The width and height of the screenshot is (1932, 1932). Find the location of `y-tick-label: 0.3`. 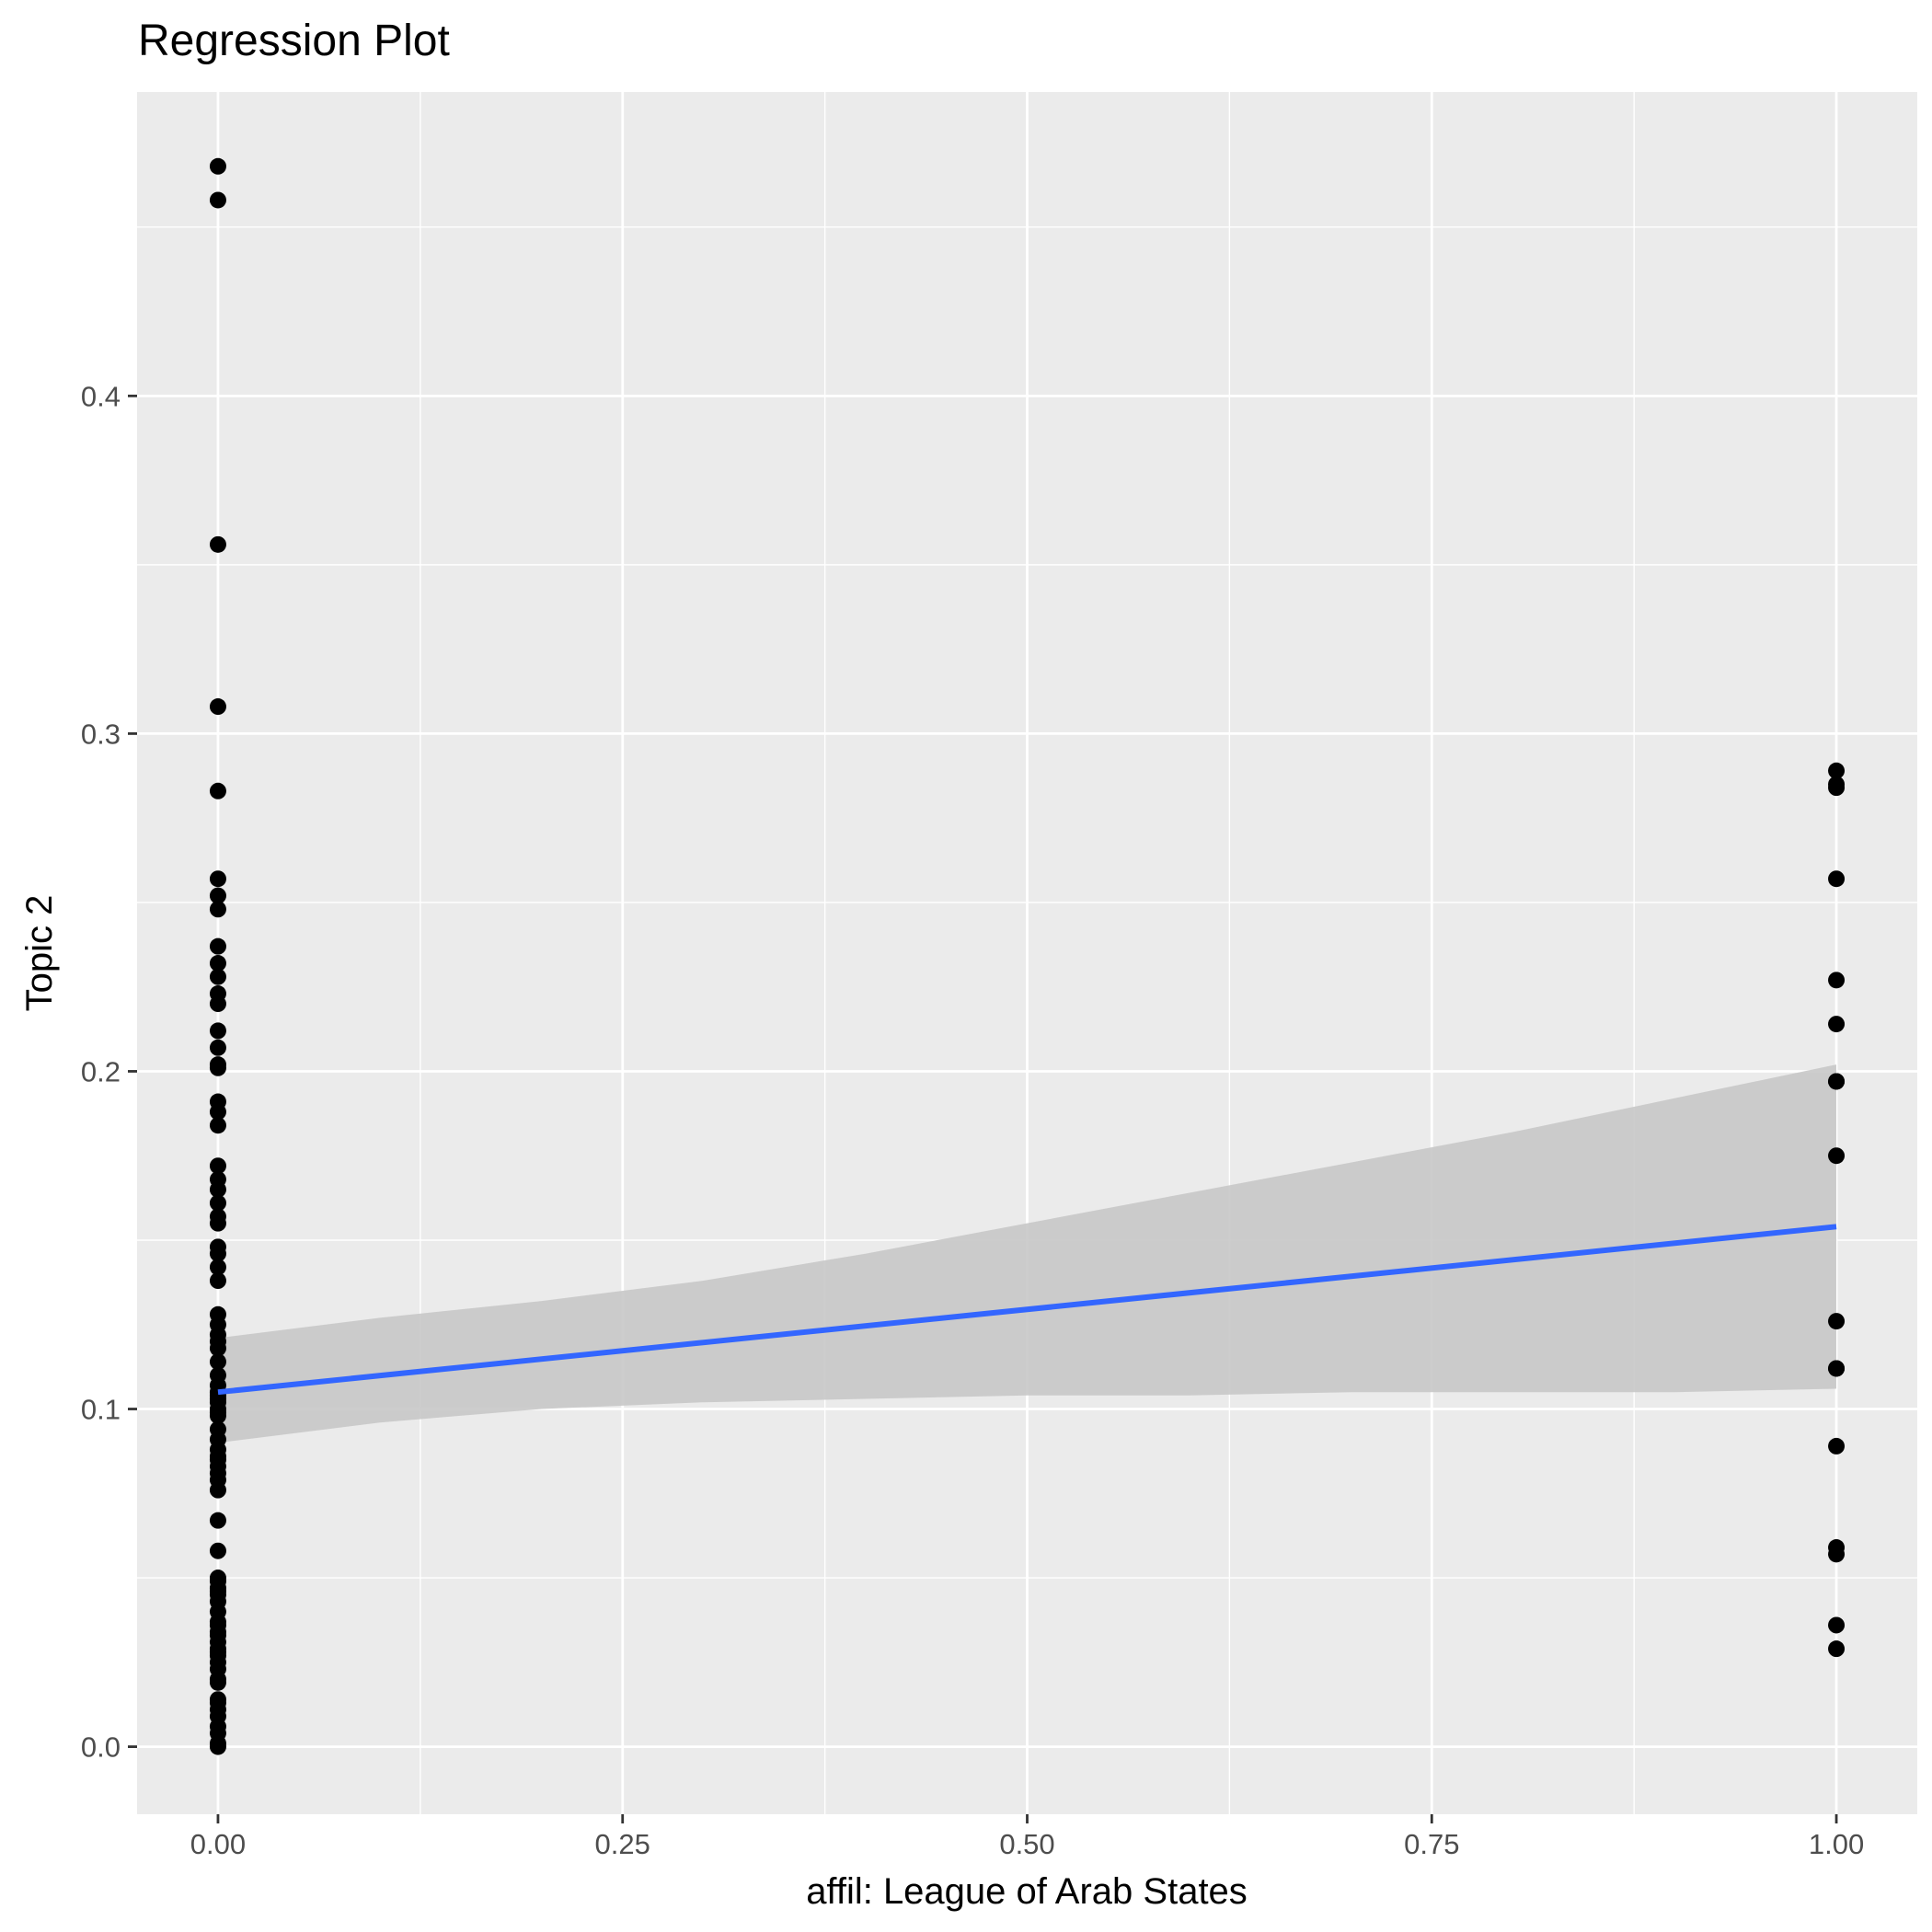

y-tick-label: 0.3 is located at coordinates (101, 734).